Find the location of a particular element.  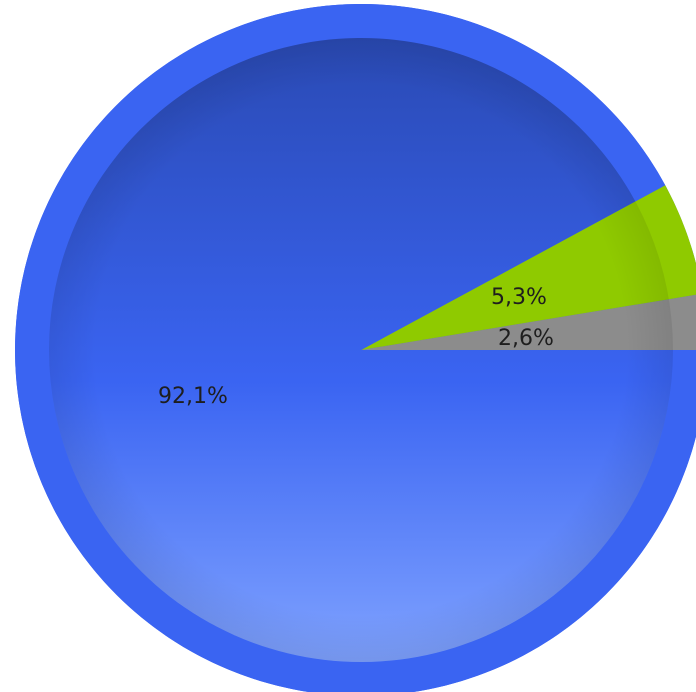

pie-slice-label-3: 92,1% is located at coordinates (193, 396).